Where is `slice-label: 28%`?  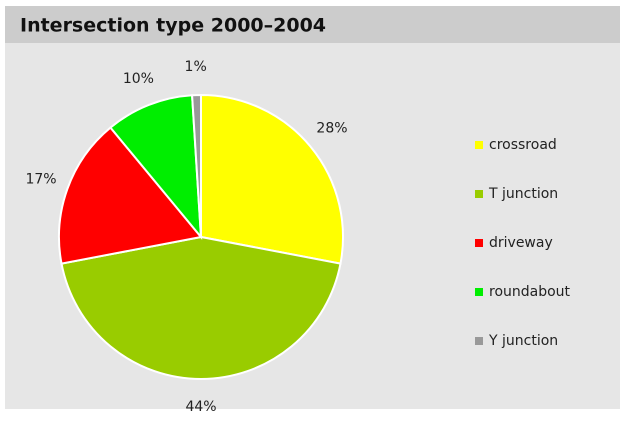
slice-label: 28% is located at coordinates (331, 129).